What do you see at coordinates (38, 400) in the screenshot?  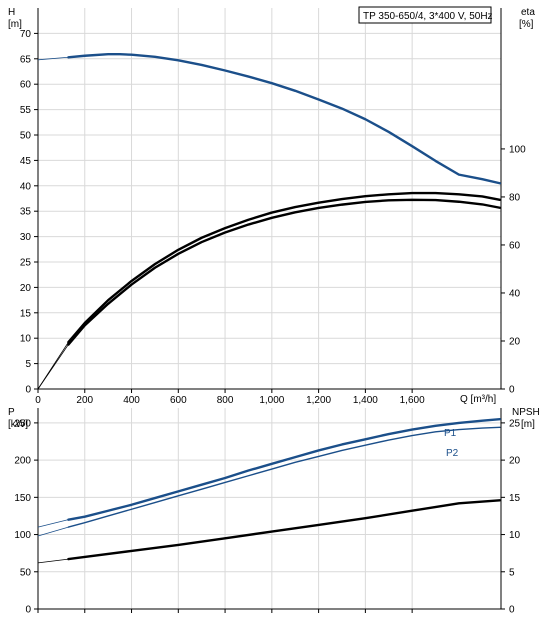 I see `x-tick-label: 0` at bounding box center [38, 400].